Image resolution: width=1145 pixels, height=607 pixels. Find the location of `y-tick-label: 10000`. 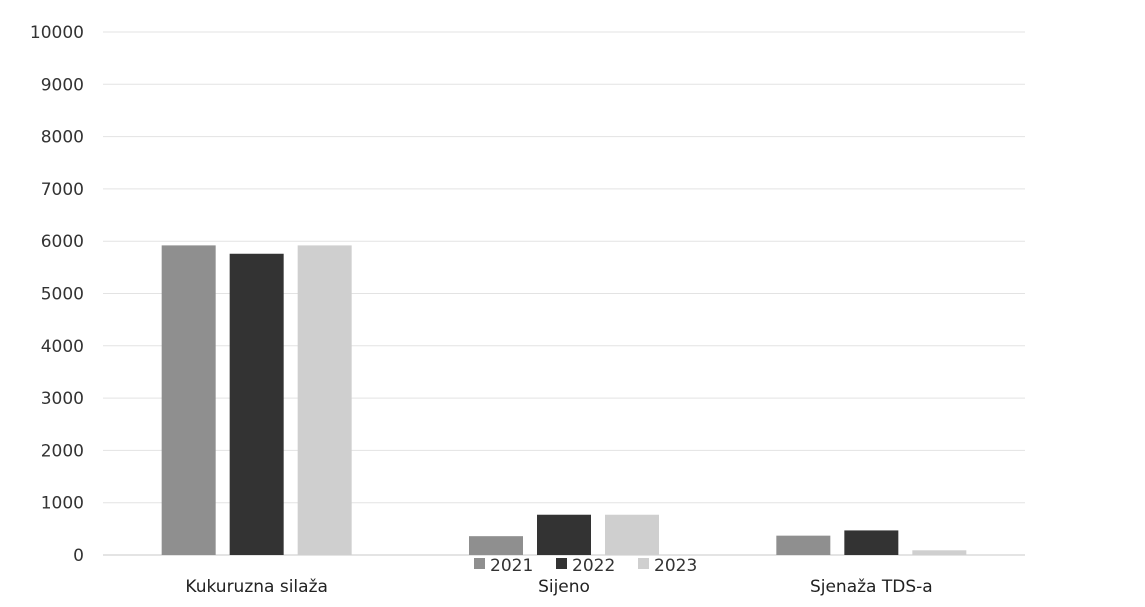

y-tick-label: 10000 is located at coordinates (57, 33).